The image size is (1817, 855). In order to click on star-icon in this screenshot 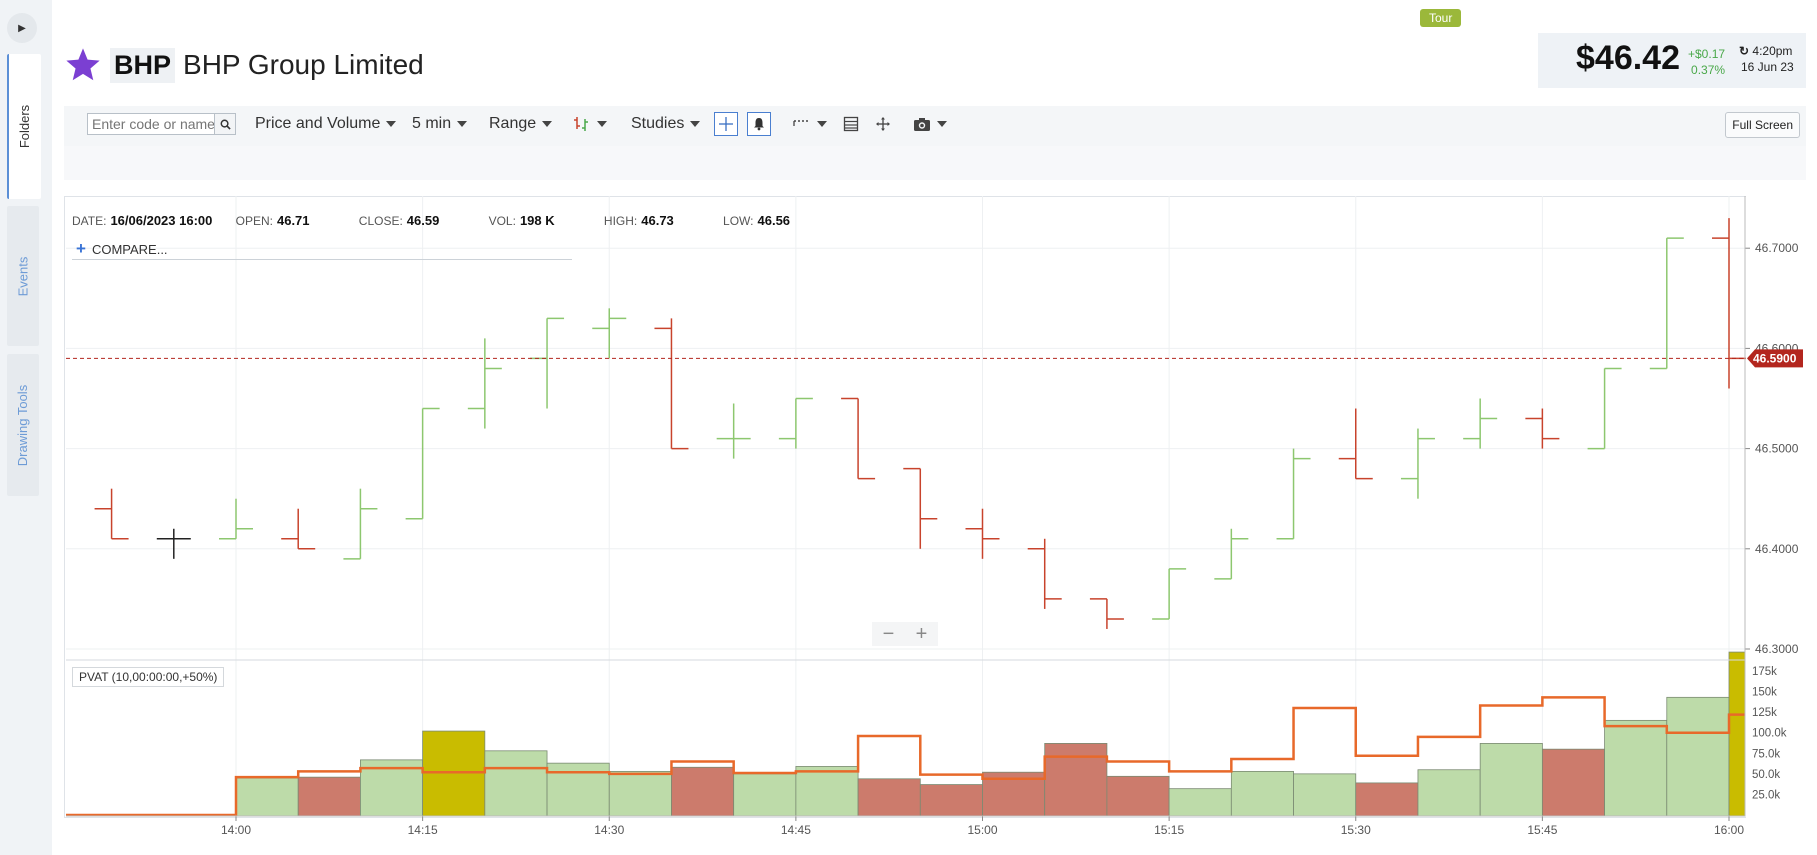, I will do `click(83, 65)`.